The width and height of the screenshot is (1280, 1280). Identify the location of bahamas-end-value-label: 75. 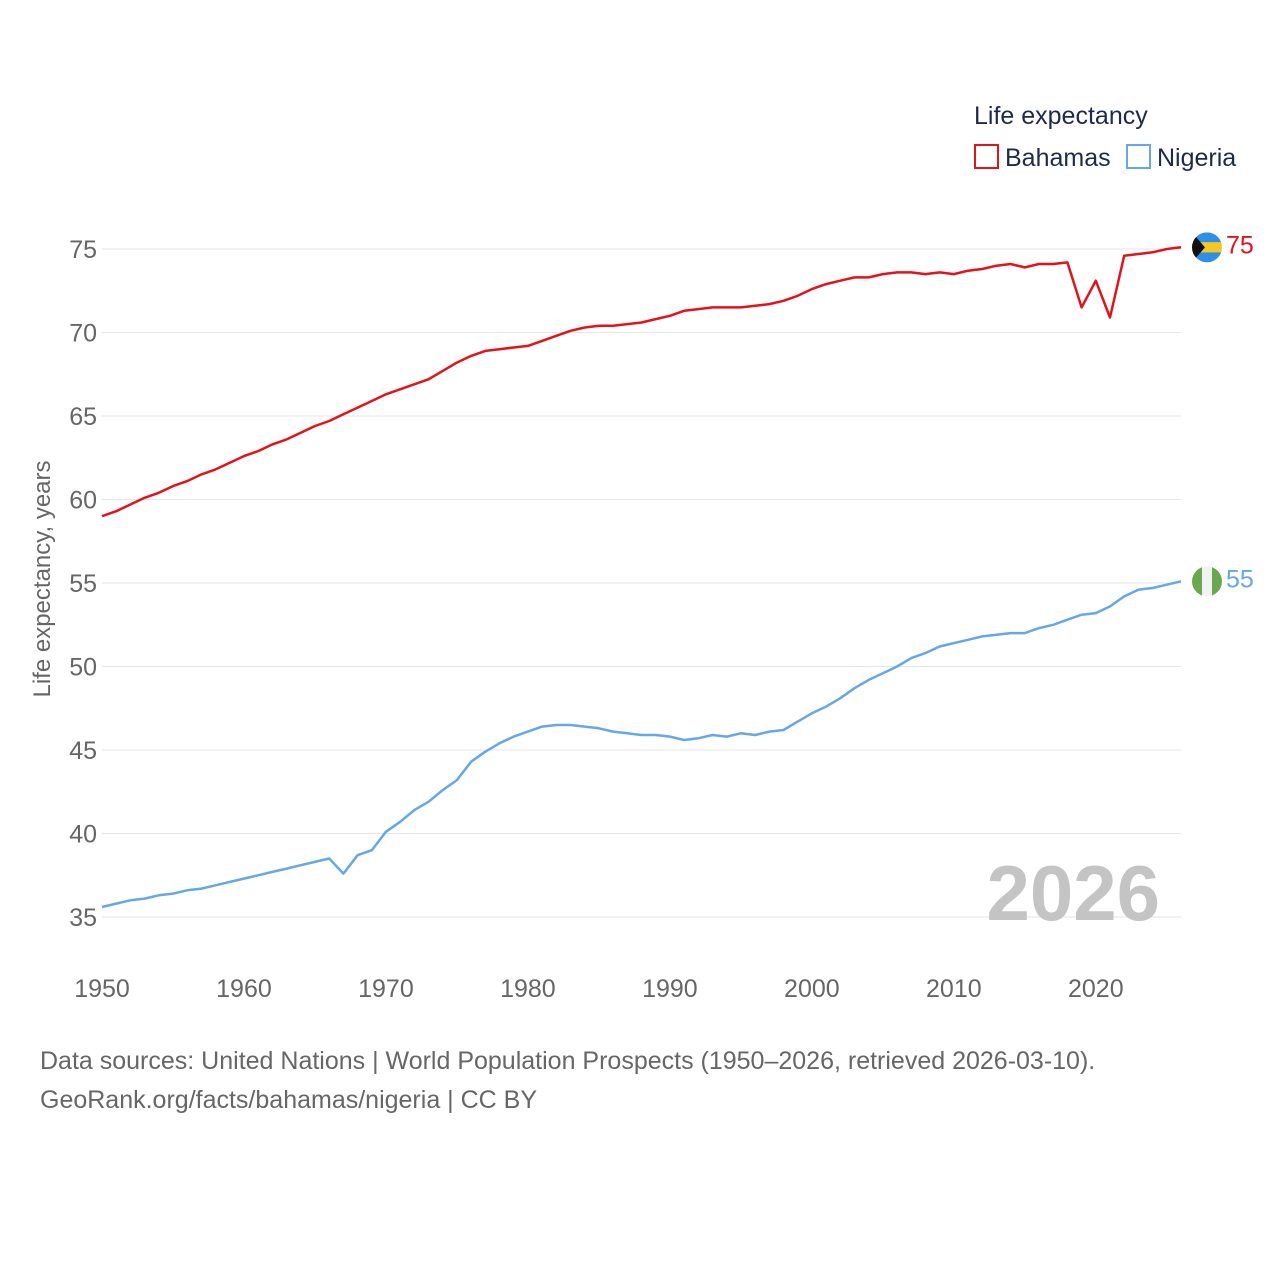
(1240, 245).